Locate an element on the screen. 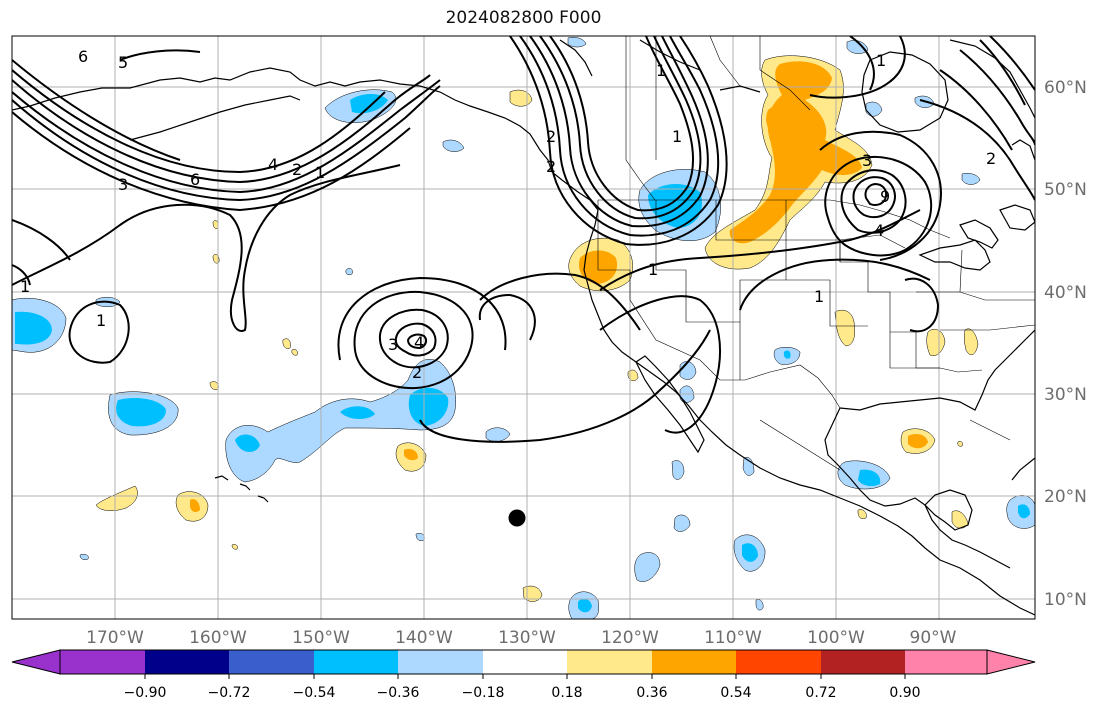  lat-label: 60°N is located at coordinates (1065, 88).